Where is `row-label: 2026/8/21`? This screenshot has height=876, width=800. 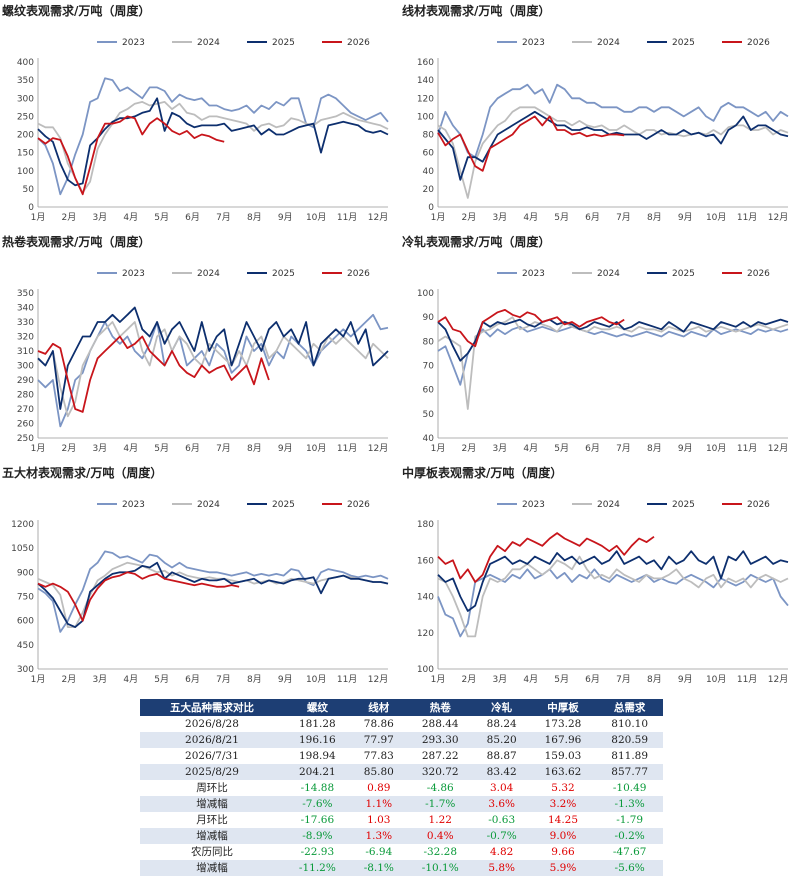
row-label: 2026/8/21 is located at coordinates (212, 740).